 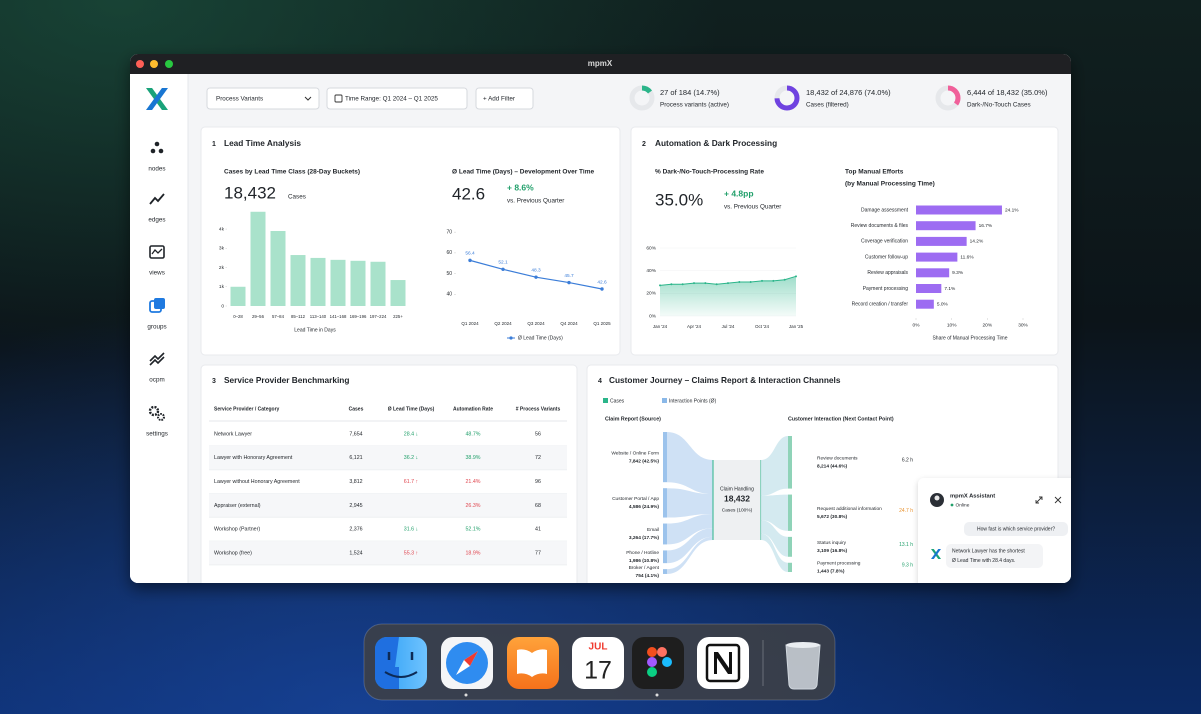 What do you see at coordinates (803, 667) in the screenshot?
I see `trash-icon` at bounding box center [803, 667].